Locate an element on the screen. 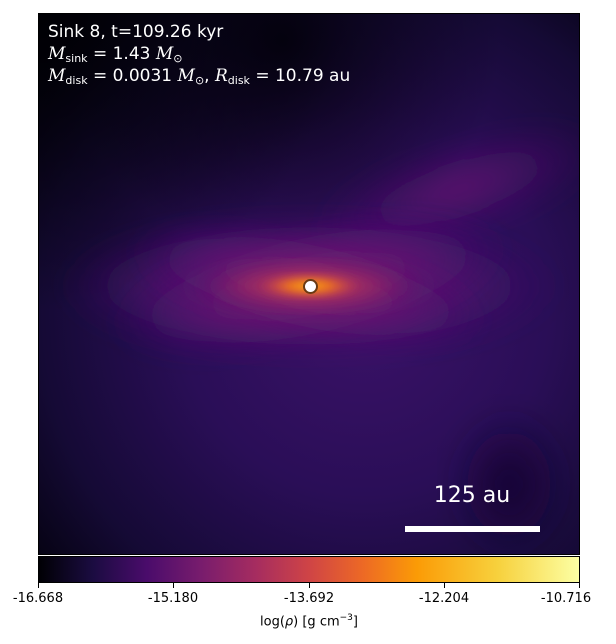 The width and height of the screenshot is (616, 644). disk-mass-value: = 0.0031 is located at coordinates (132, 76).